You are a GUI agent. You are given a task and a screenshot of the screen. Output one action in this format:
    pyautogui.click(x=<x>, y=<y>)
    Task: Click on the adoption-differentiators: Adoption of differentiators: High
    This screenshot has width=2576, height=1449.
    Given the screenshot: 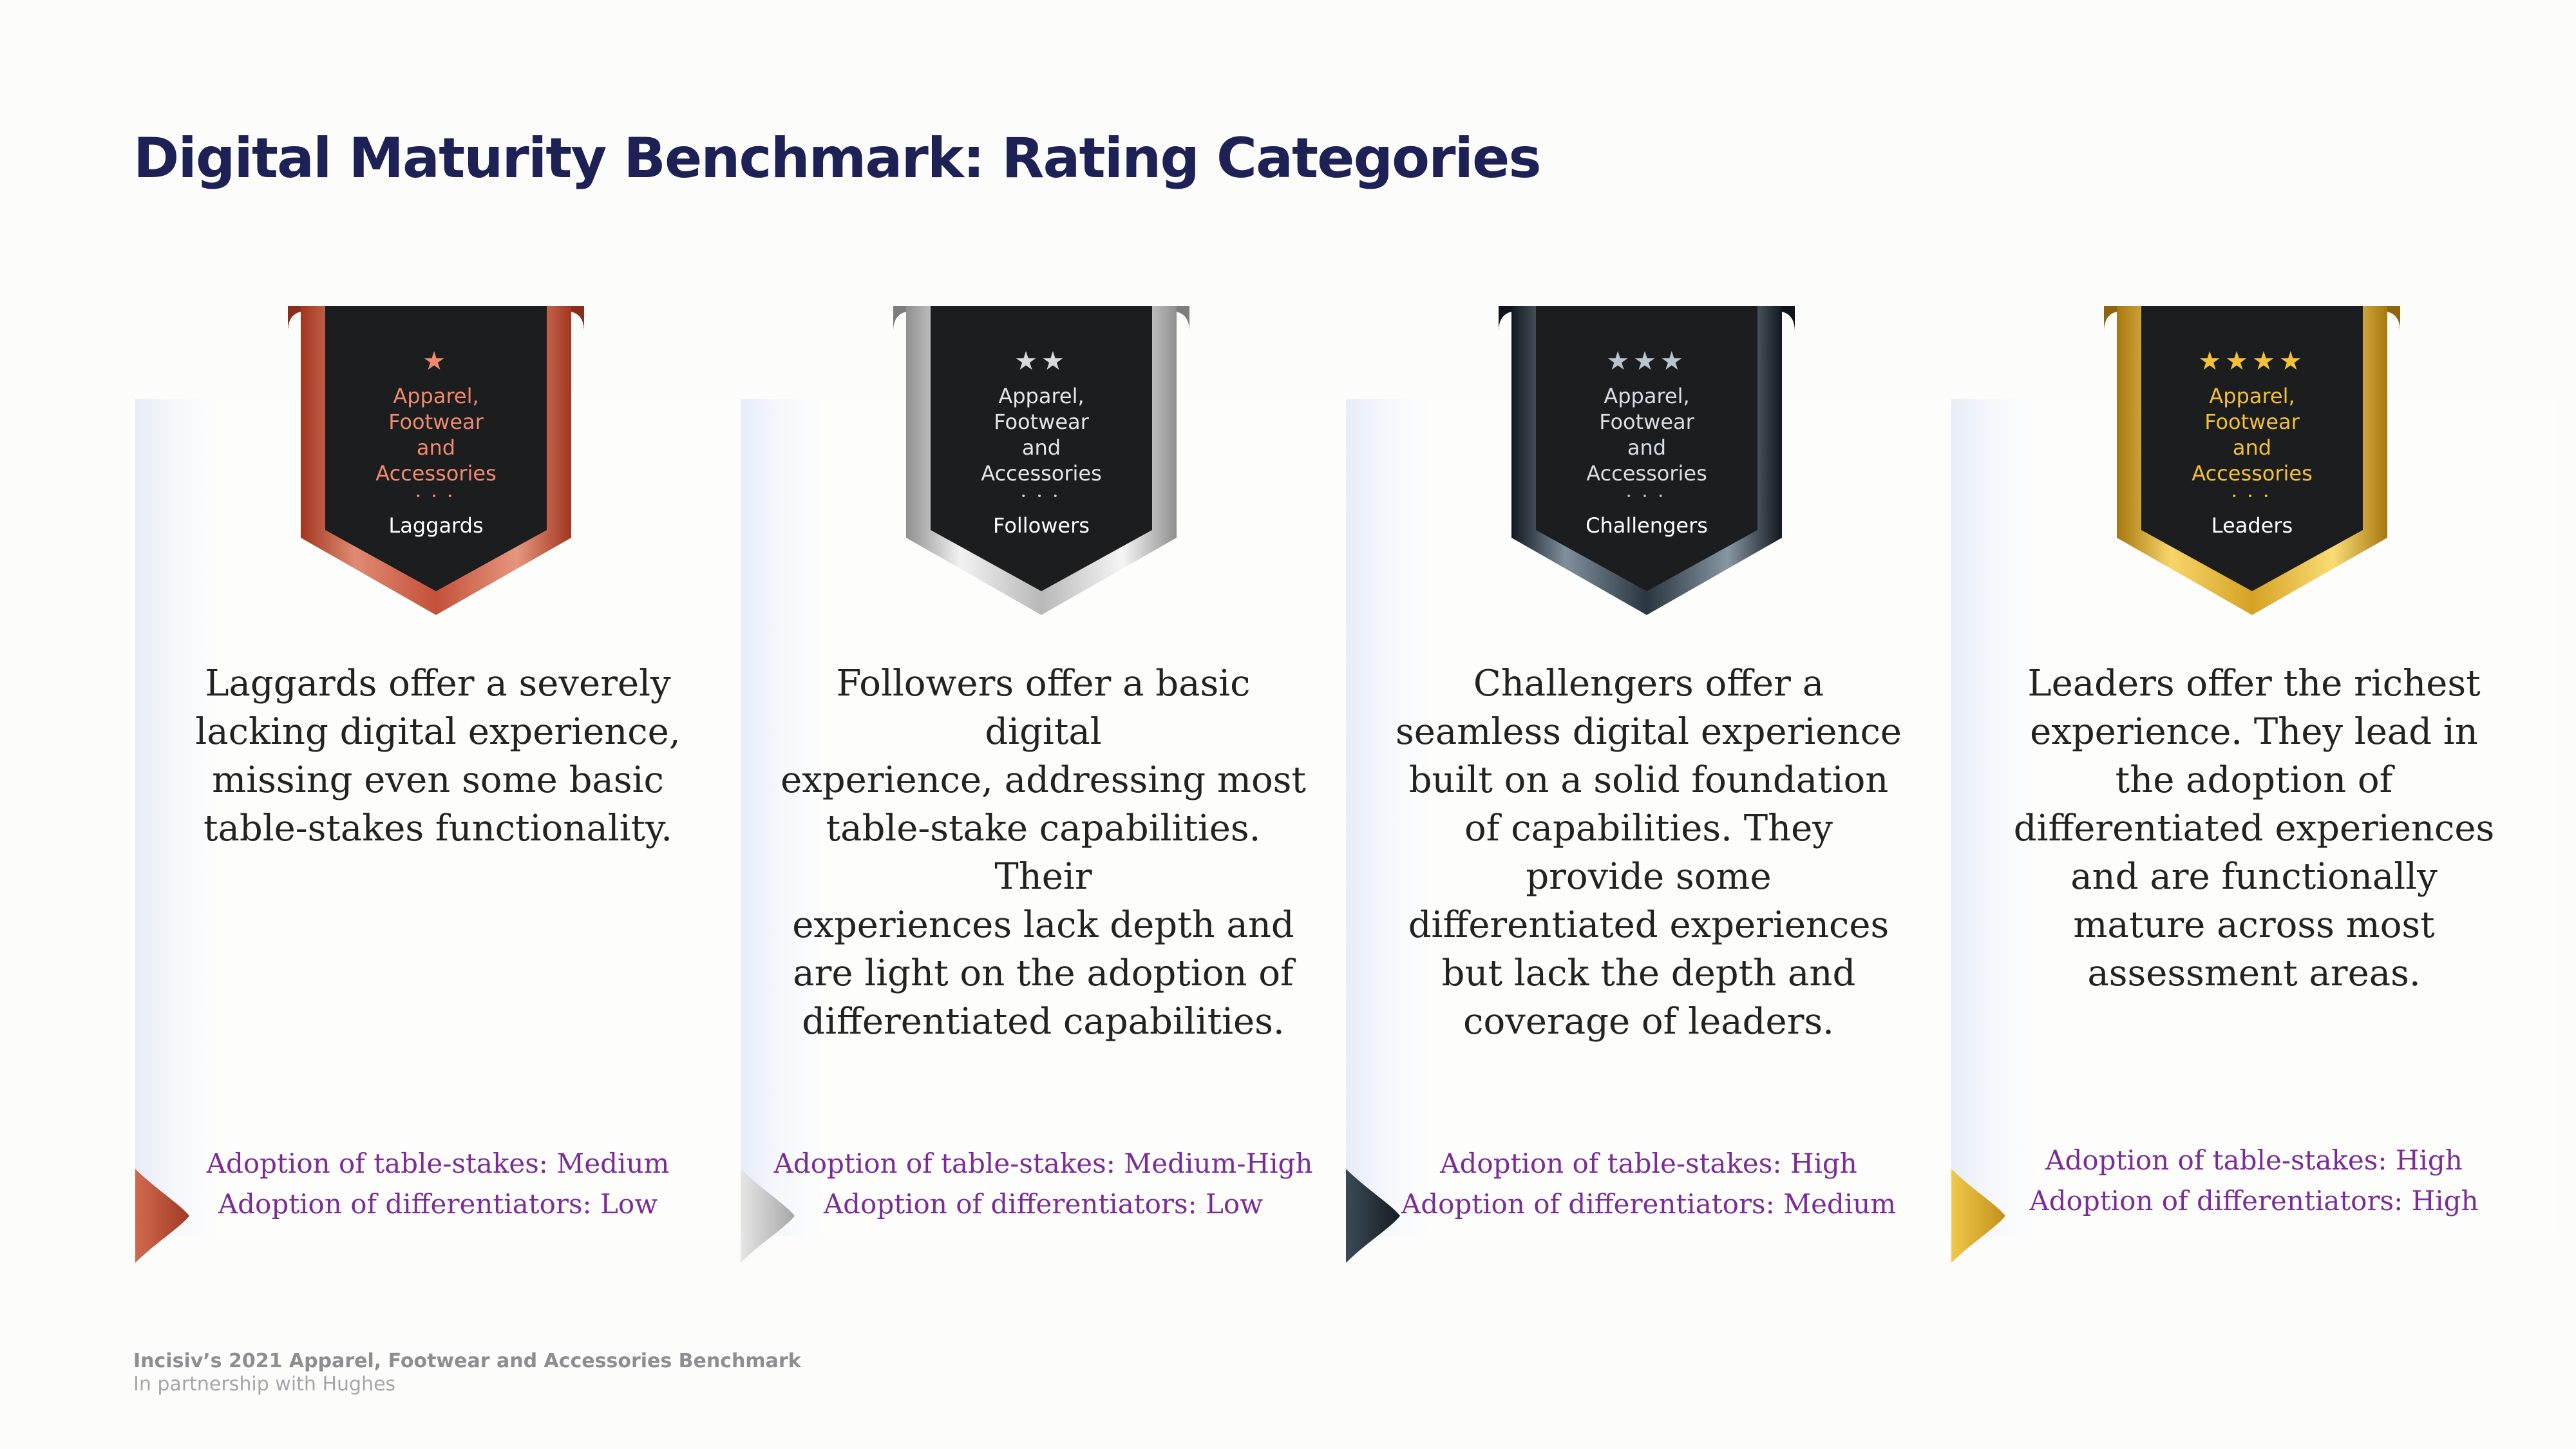 What is the action you would take?
    pyautogui.click(x=2254, y=1201)
    